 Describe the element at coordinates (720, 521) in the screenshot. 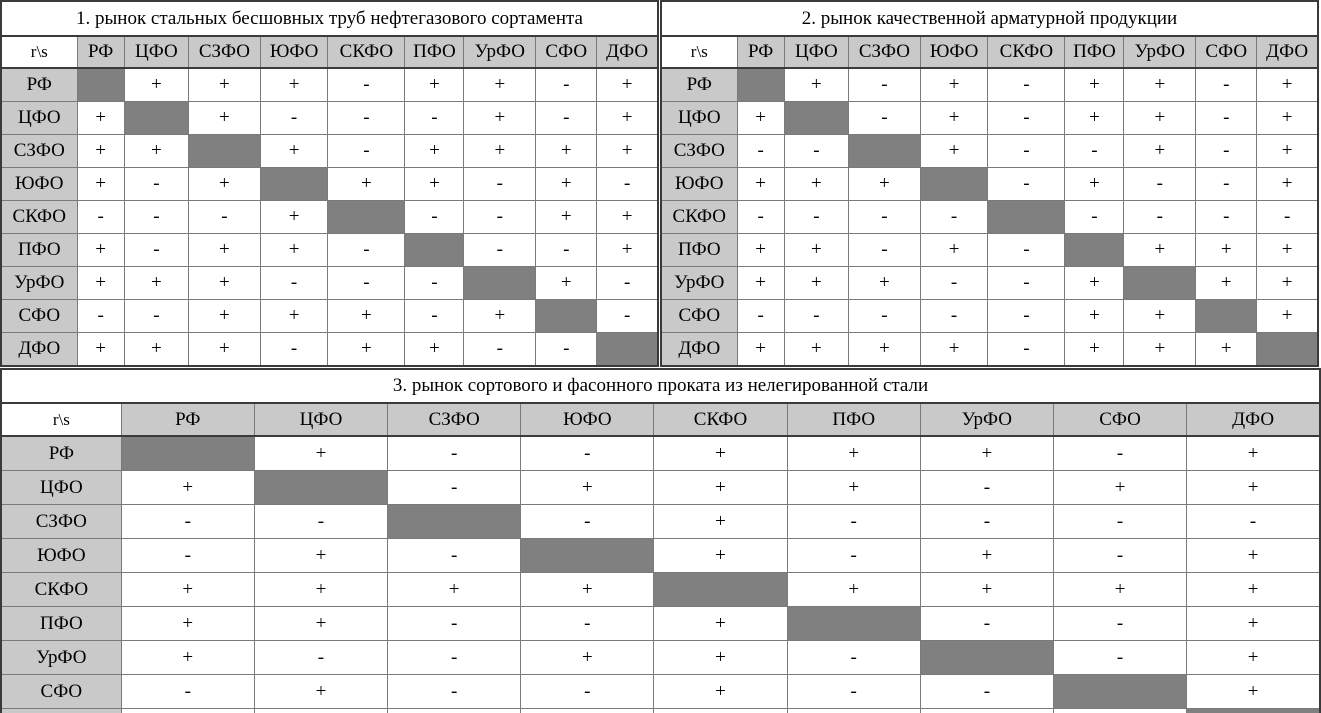

I see `matrix-cell-СЗФО-СКФО: +` at that location.